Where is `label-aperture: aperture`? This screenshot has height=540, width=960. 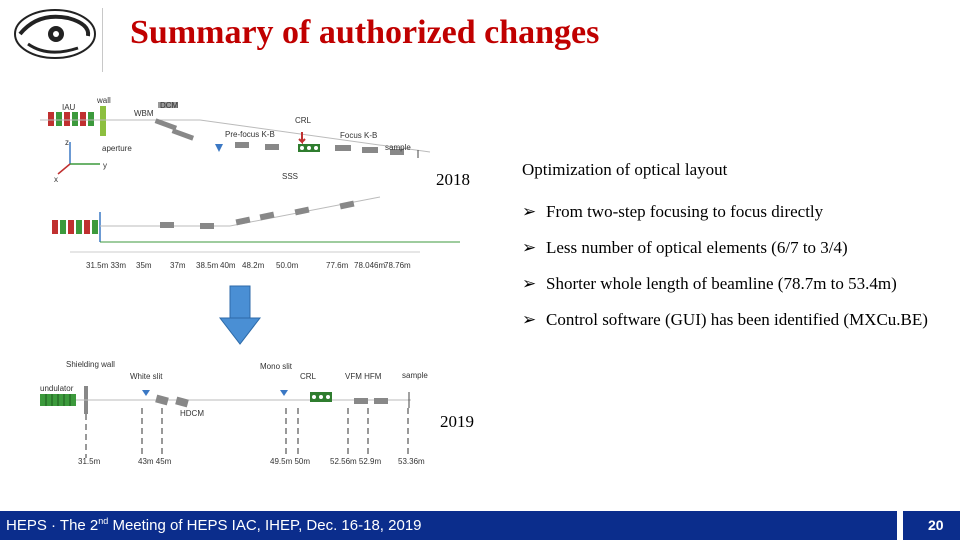 label-aperture: aperture is located at coordinates (117, 148).